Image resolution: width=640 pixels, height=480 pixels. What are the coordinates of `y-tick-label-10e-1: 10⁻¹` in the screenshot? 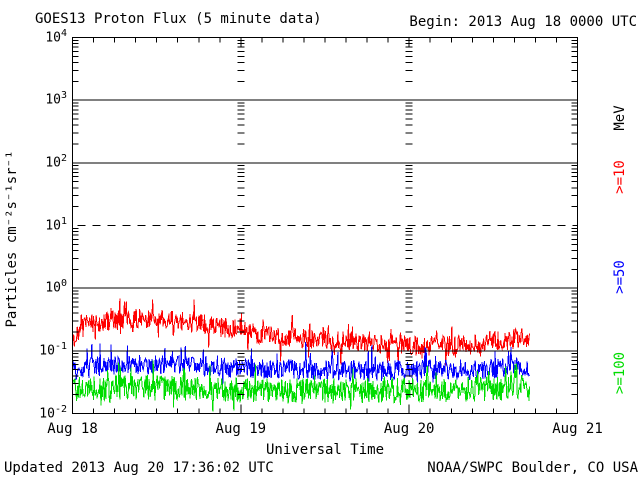 It's located at (53, 349).